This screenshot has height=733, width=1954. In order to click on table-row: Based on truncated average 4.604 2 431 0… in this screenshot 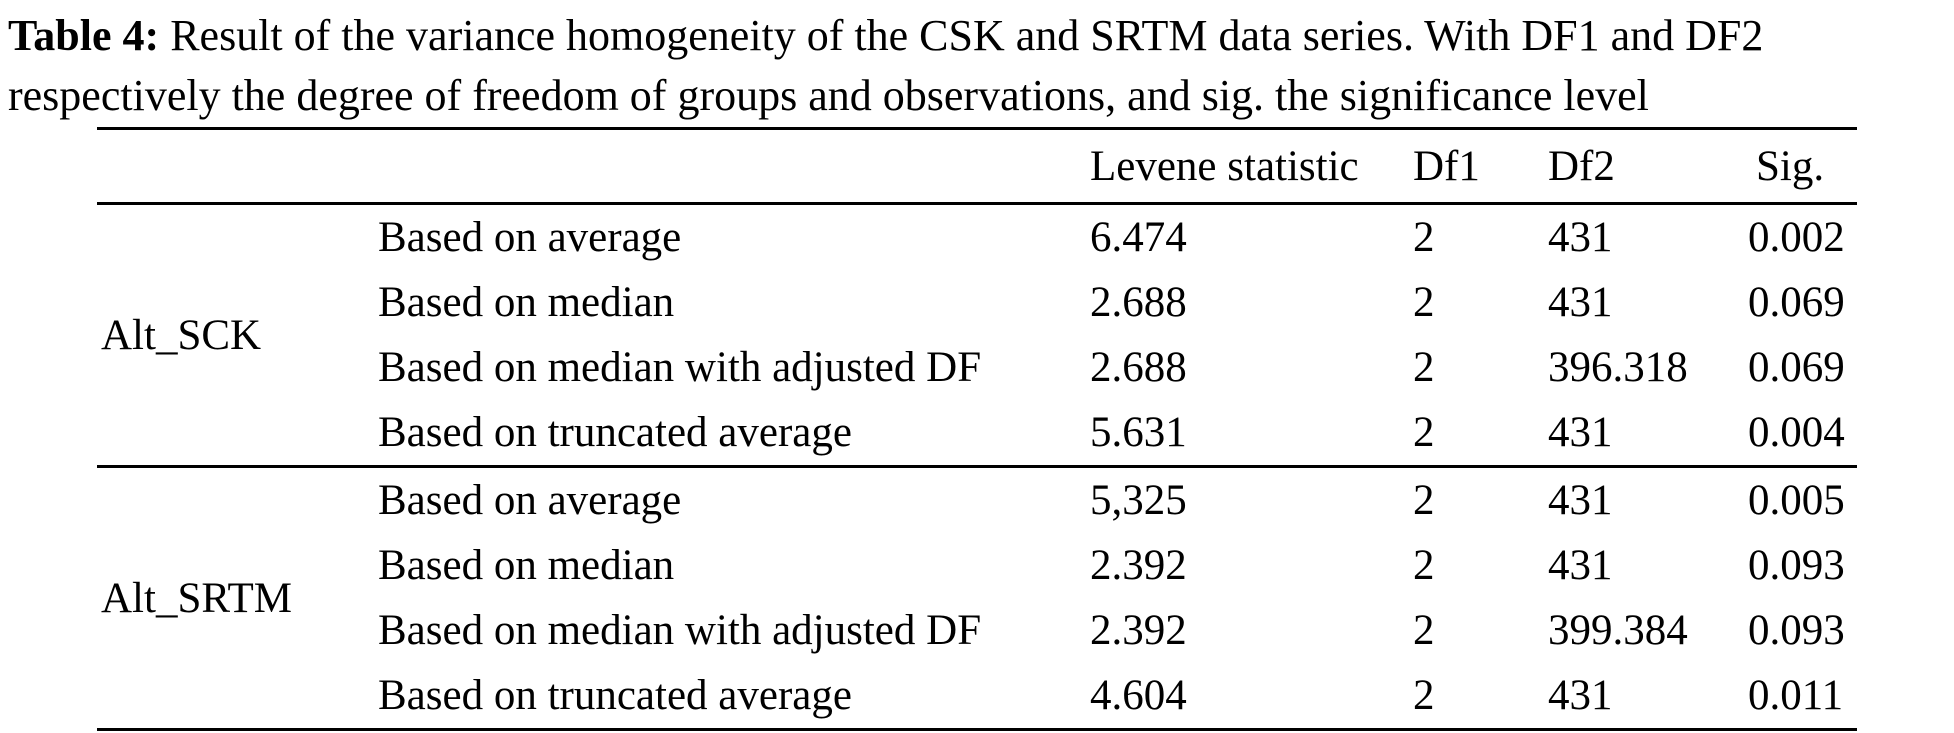, I will do `click(977, 696)`.